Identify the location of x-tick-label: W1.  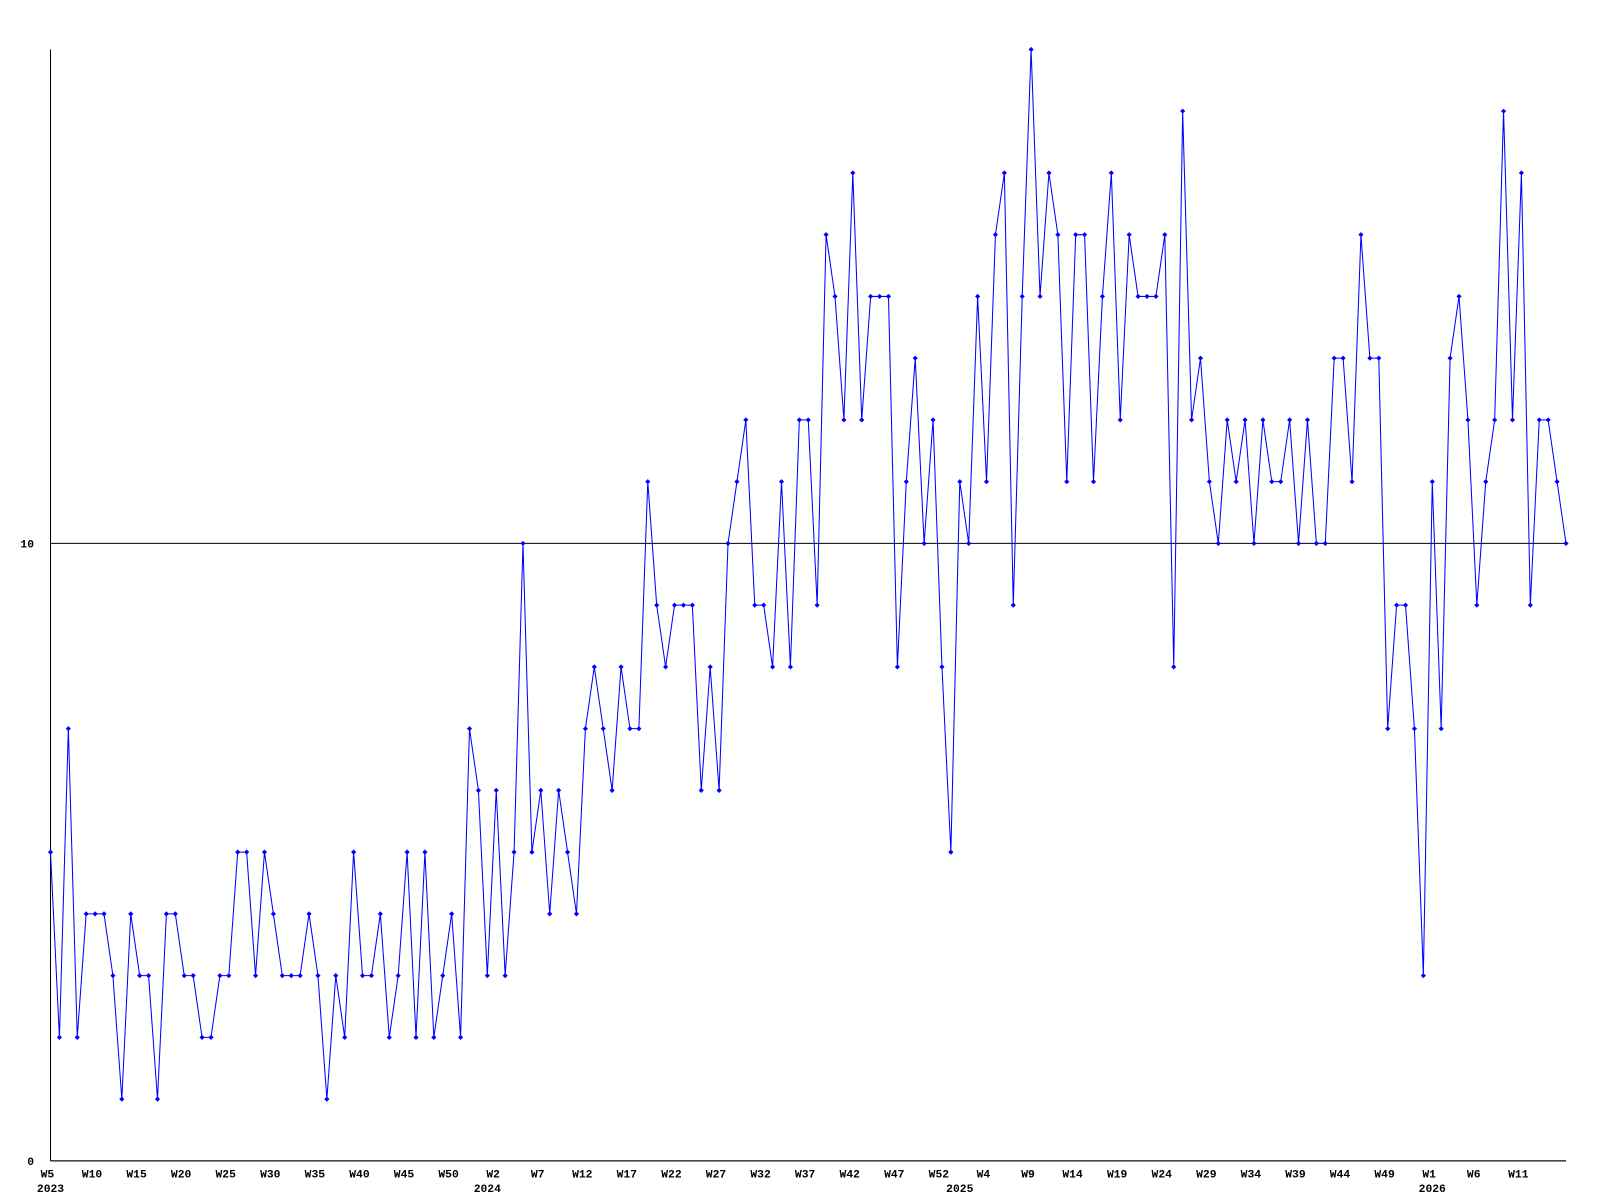
(1429, 1175).